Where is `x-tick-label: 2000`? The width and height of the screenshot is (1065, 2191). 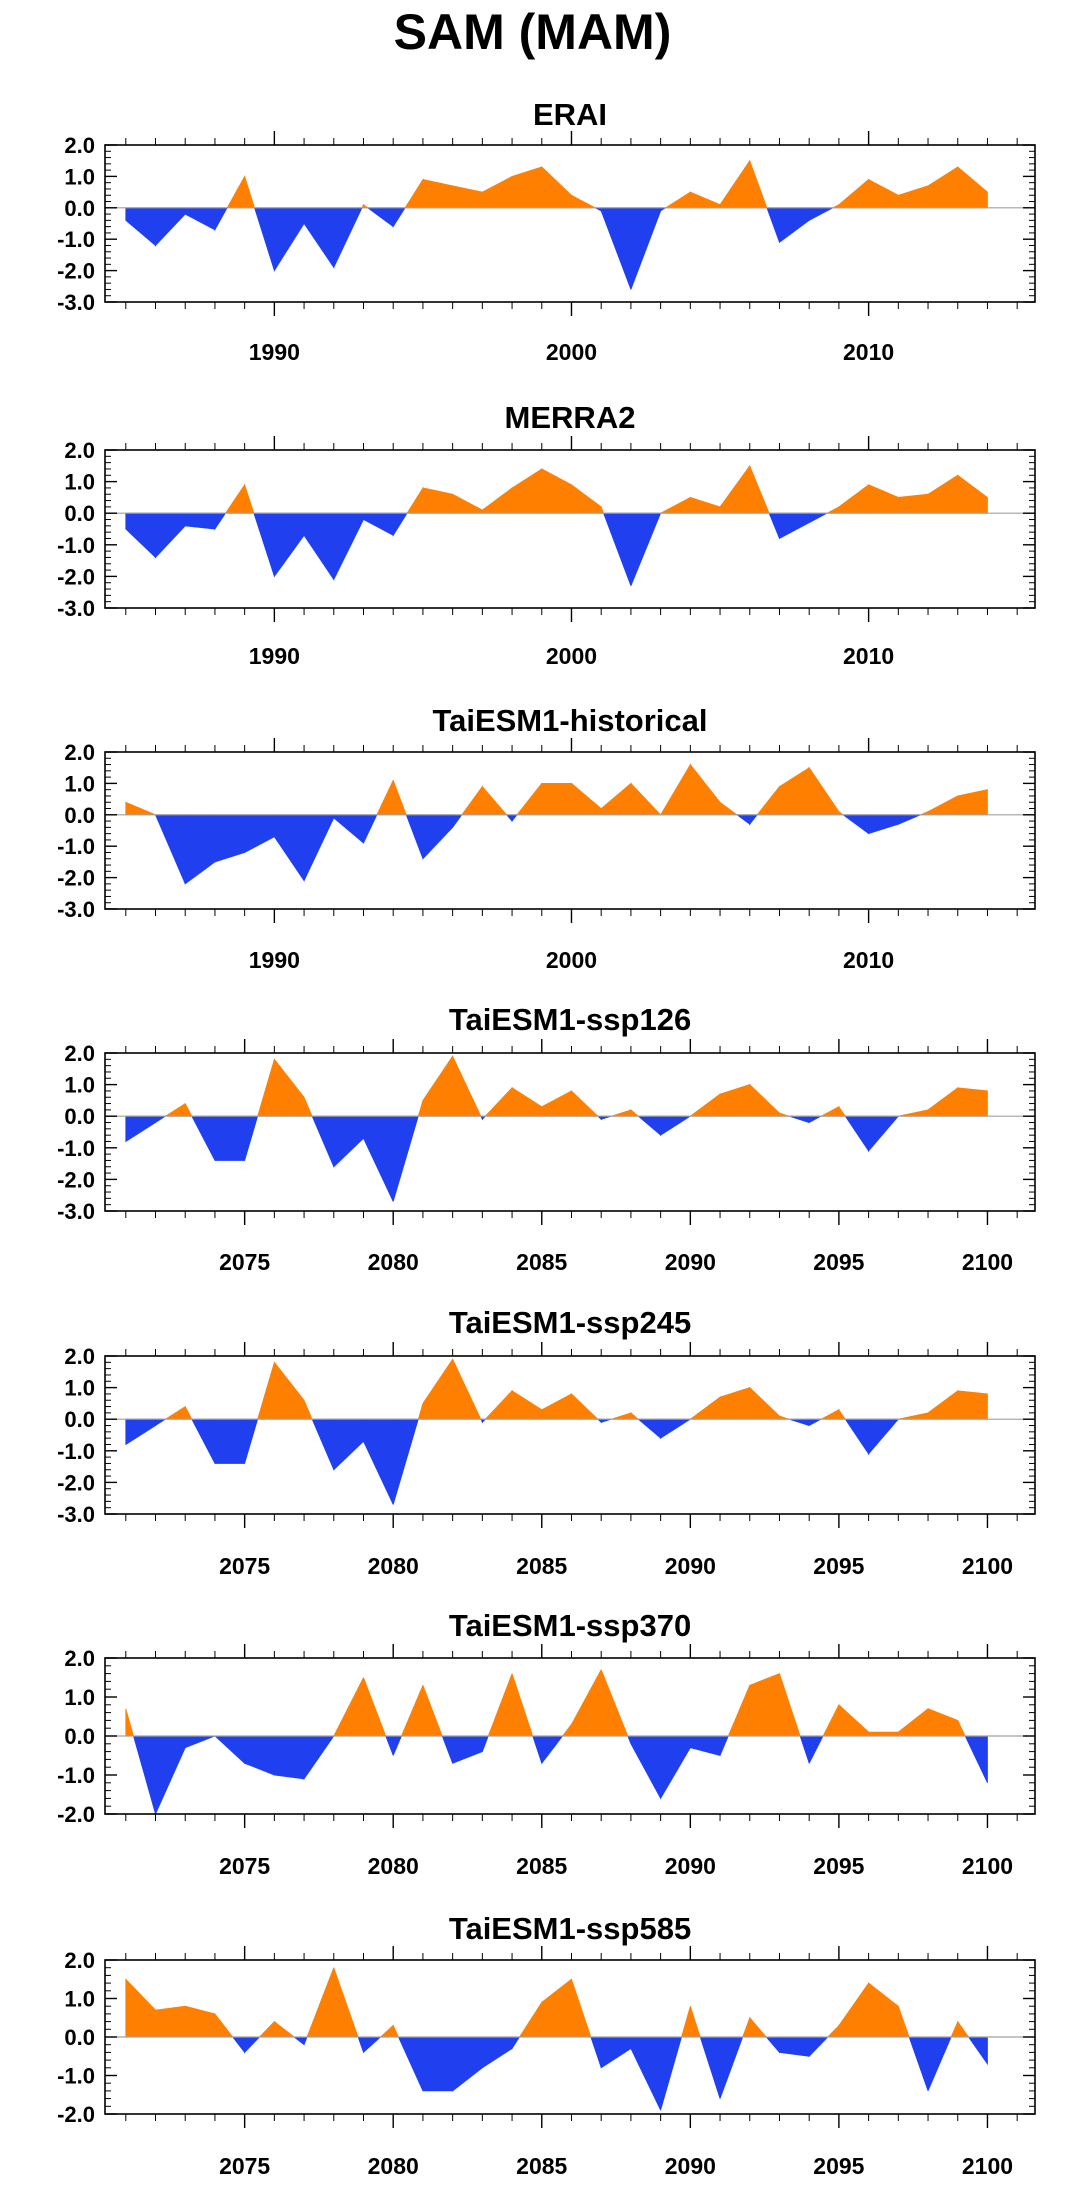 x-tick-label: 2000 is located at coordinates (571, 656).